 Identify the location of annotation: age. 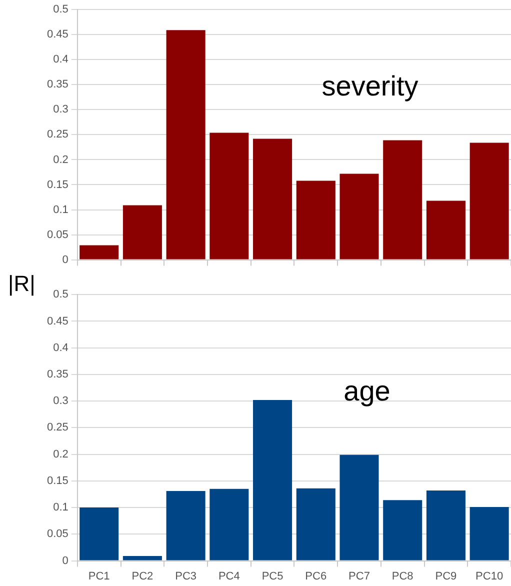
(367, 391).